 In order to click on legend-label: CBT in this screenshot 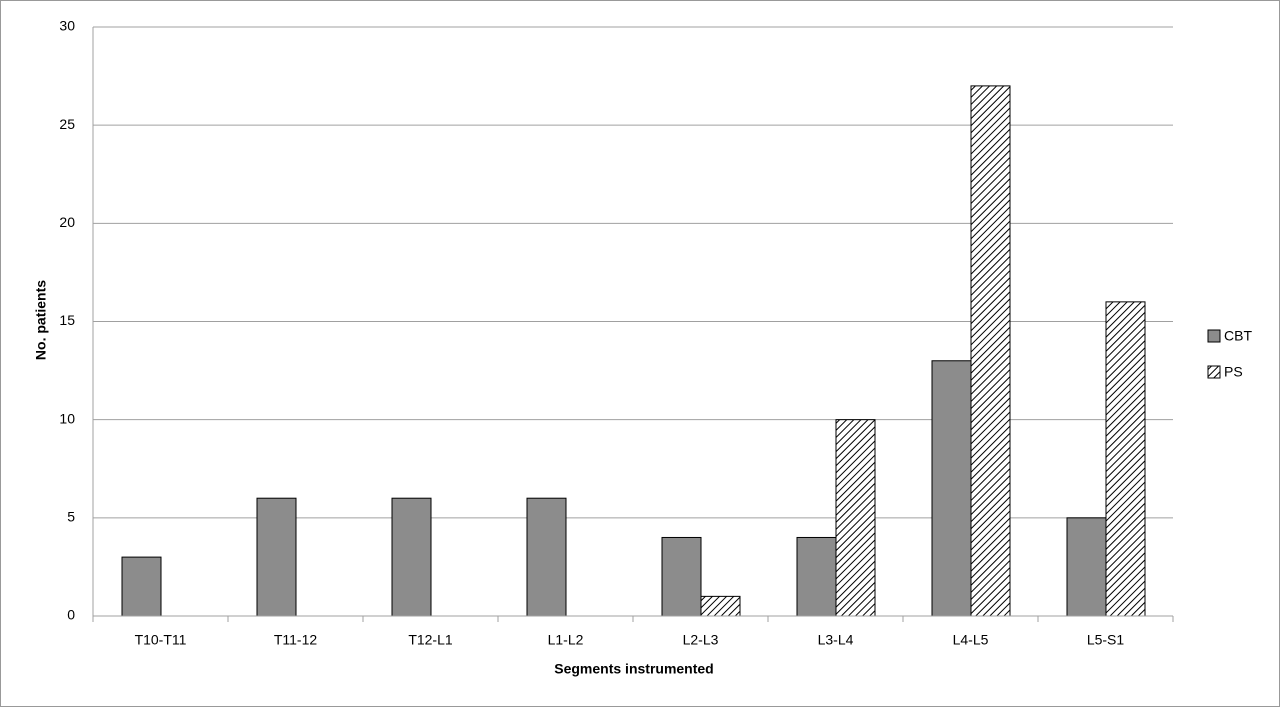, I will do `click(1238, 336)`.